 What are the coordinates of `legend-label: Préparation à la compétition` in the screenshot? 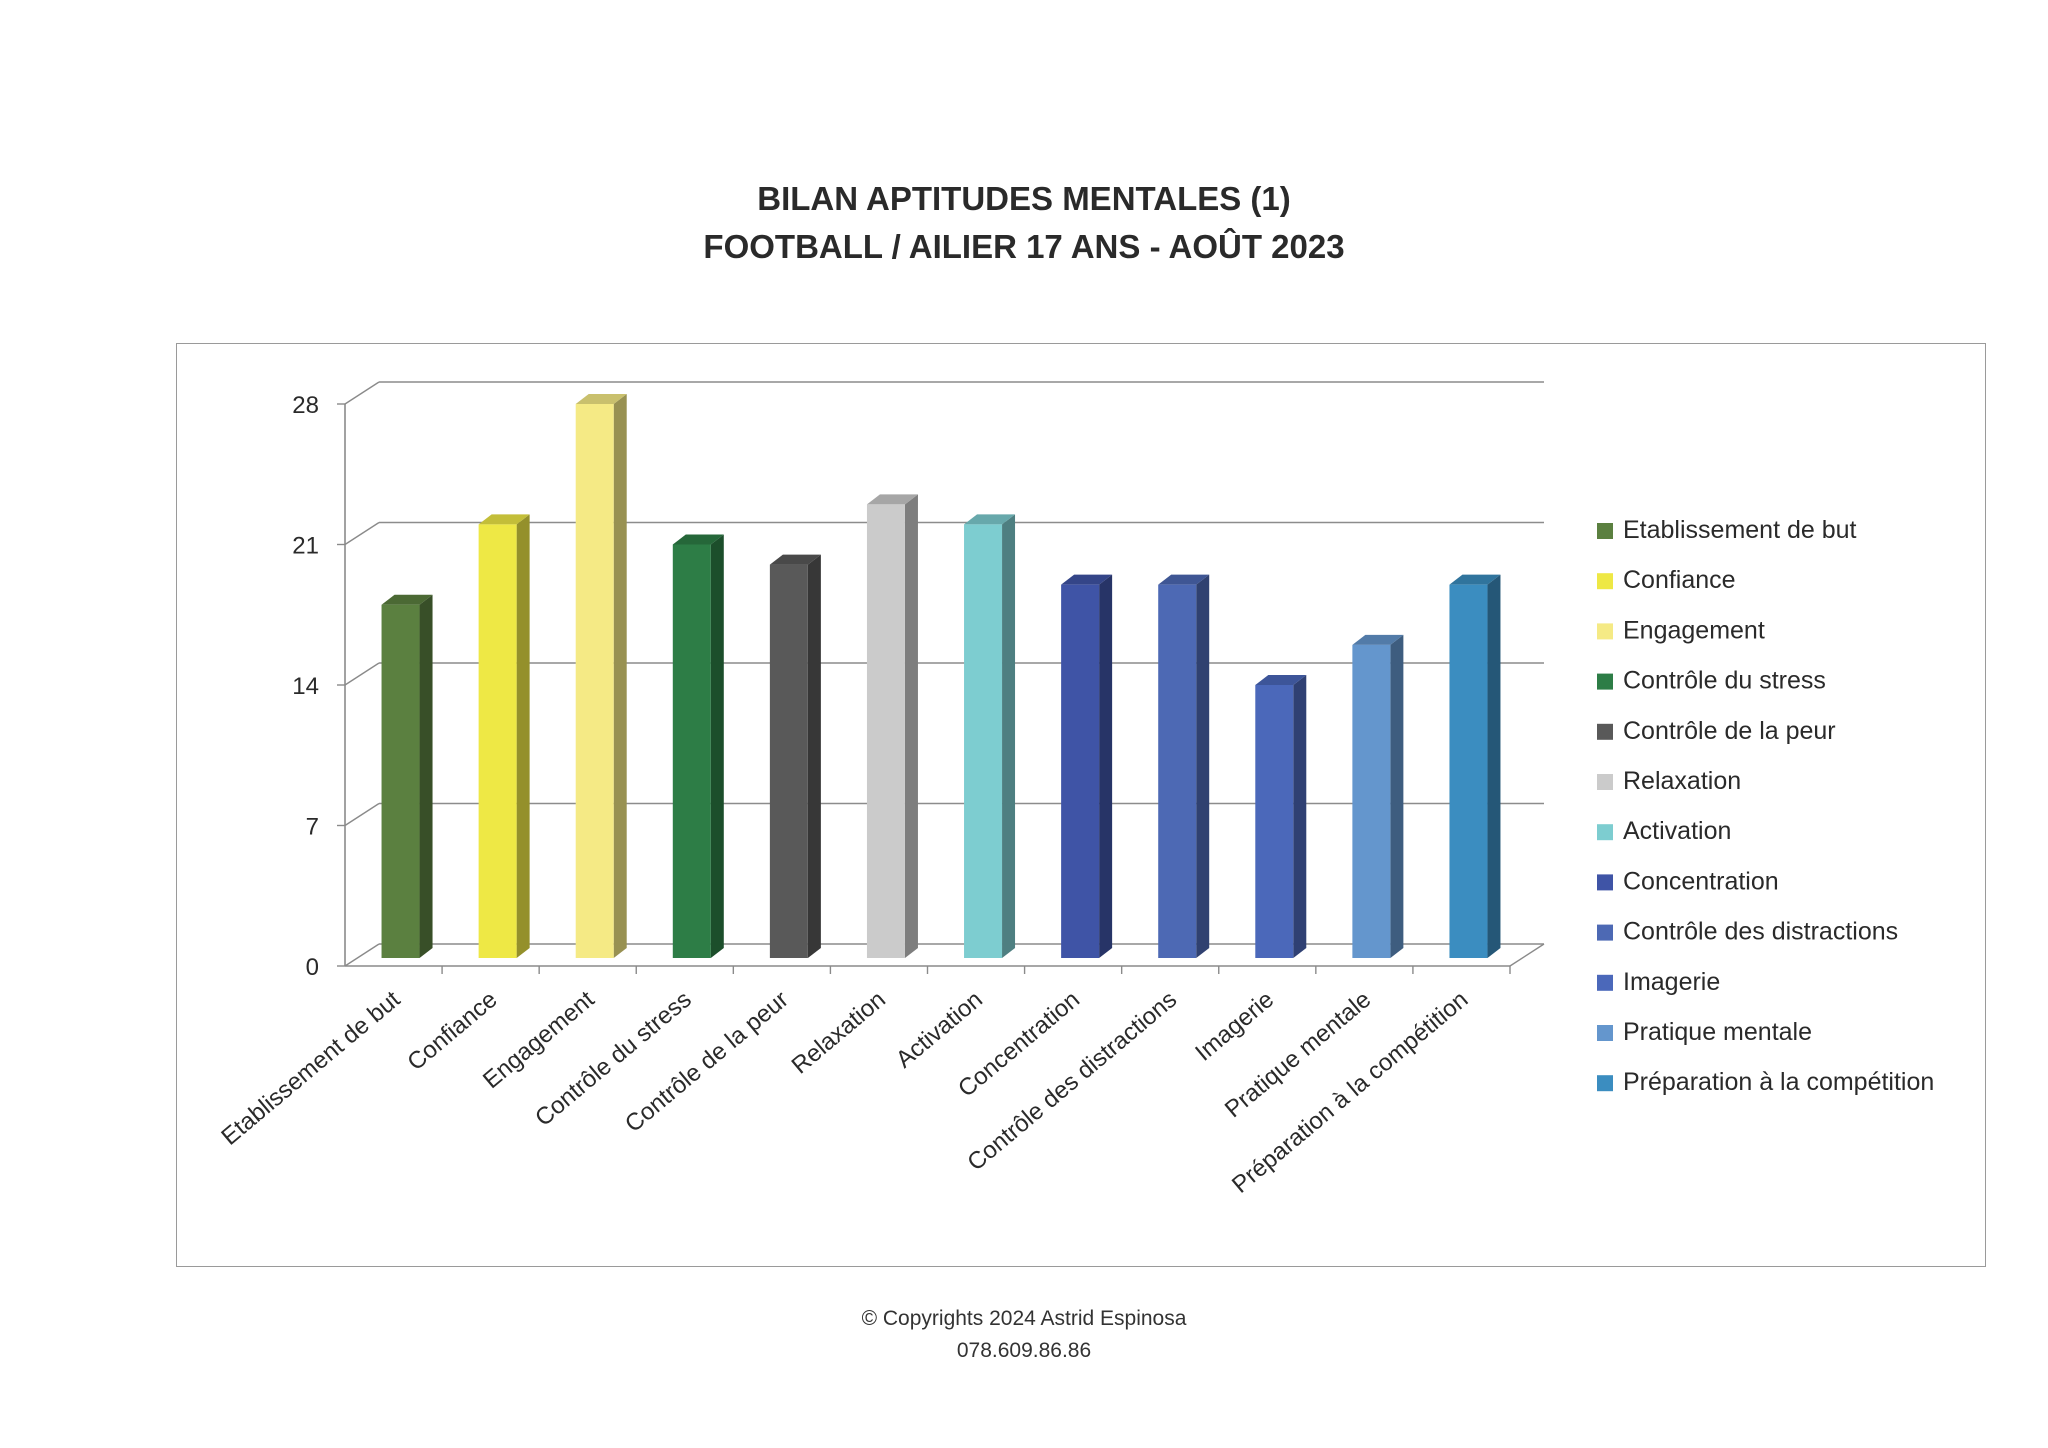 It's located at (1778, 1082).